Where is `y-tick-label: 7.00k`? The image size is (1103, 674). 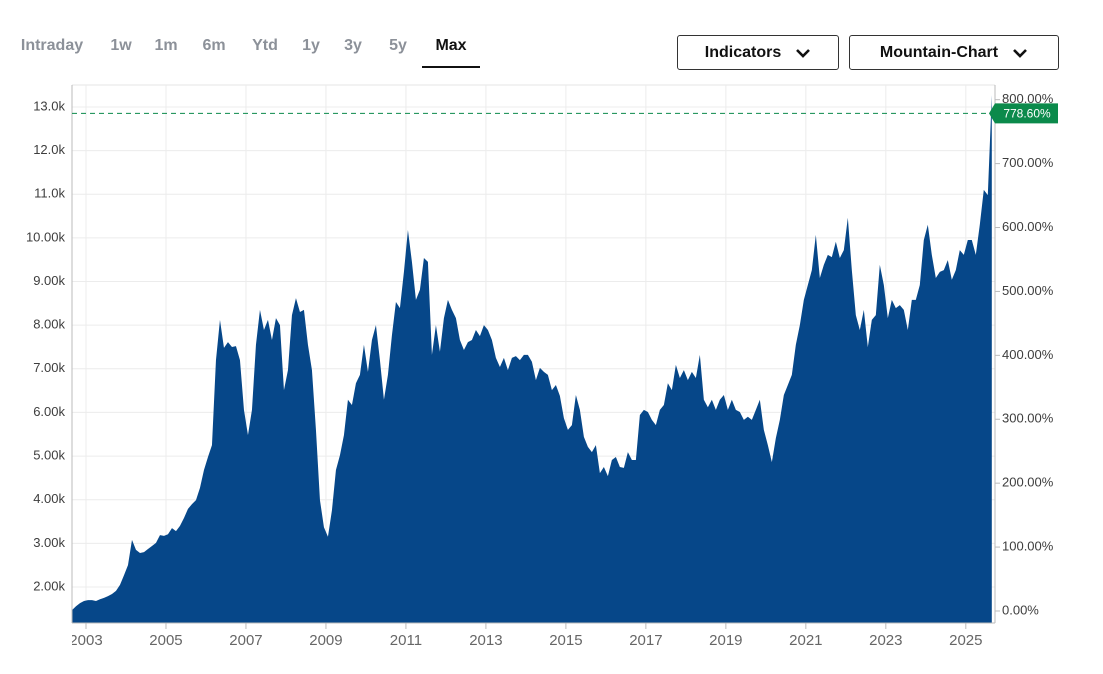 y-tick-label: 7.00k is located at coordinates (49, 367).